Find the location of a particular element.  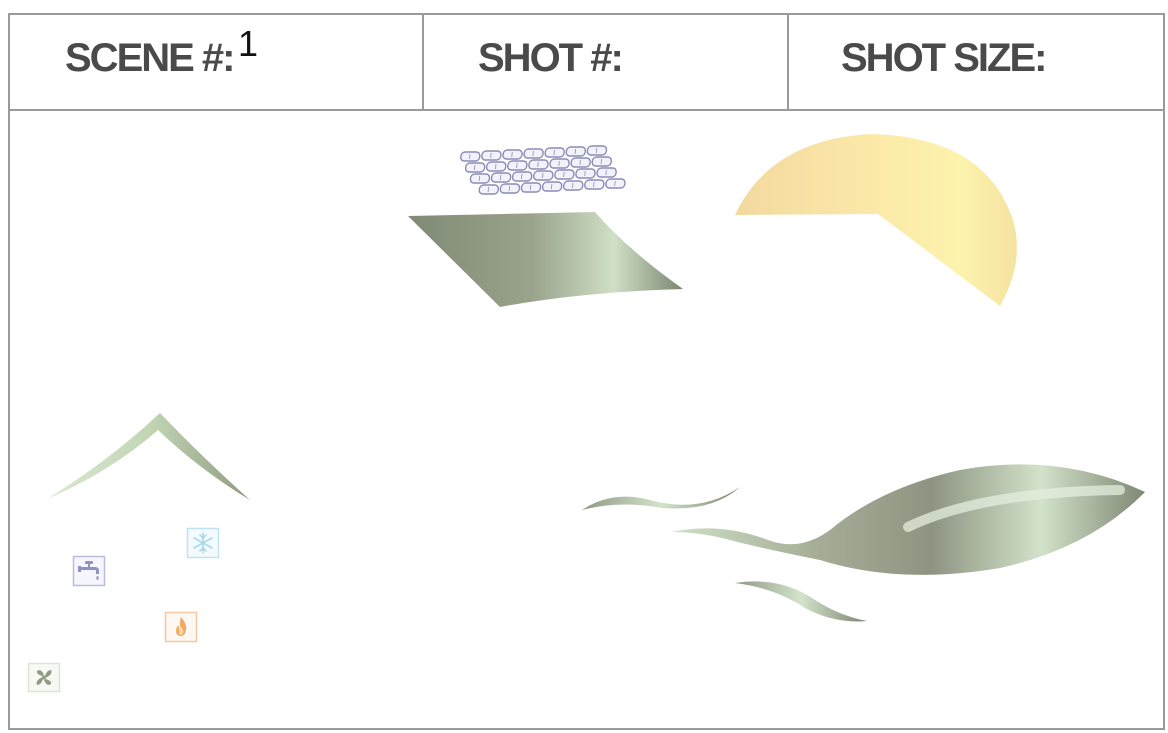

shot-size-label: SHOT SIZE: is located at coordinates (944, 58).